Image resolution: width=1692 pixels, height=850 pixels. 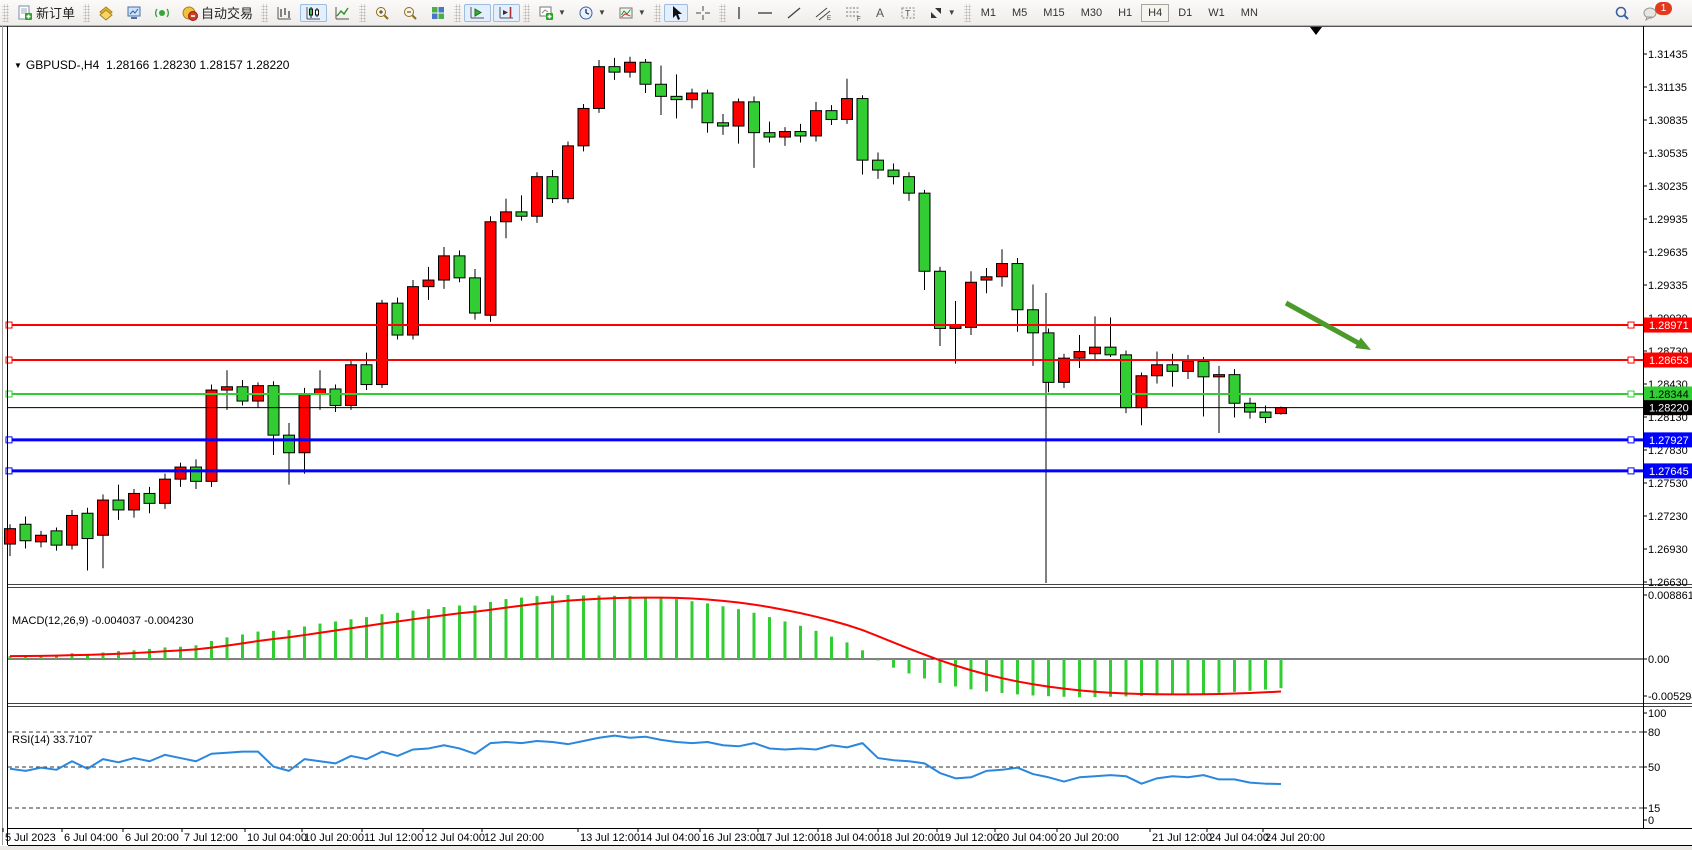 I want to click on crosshair-button, so click(x=703, y=13).